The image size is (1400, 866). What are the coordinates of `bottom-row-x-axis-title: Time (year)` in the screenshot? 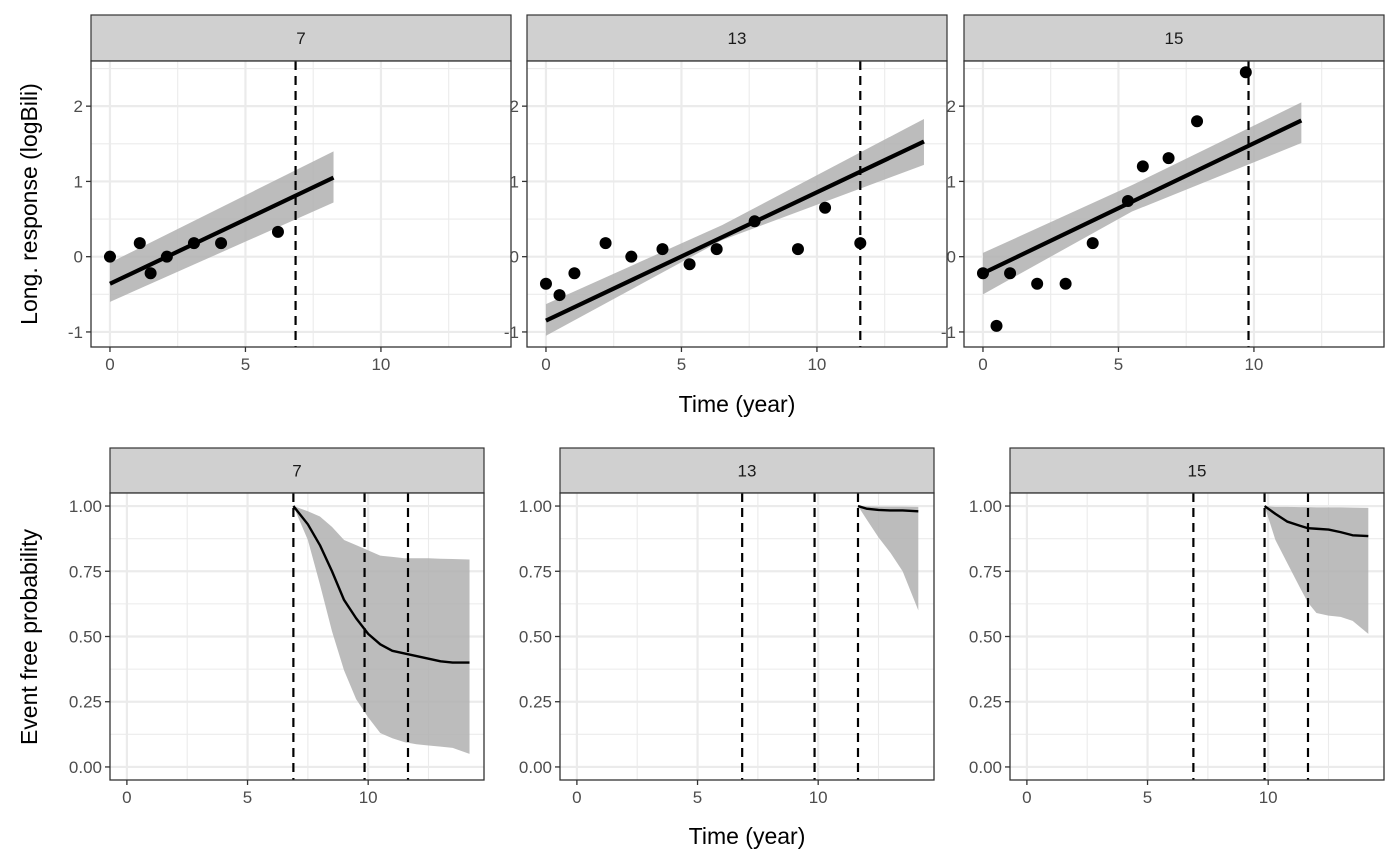 It's located at (747, 836).